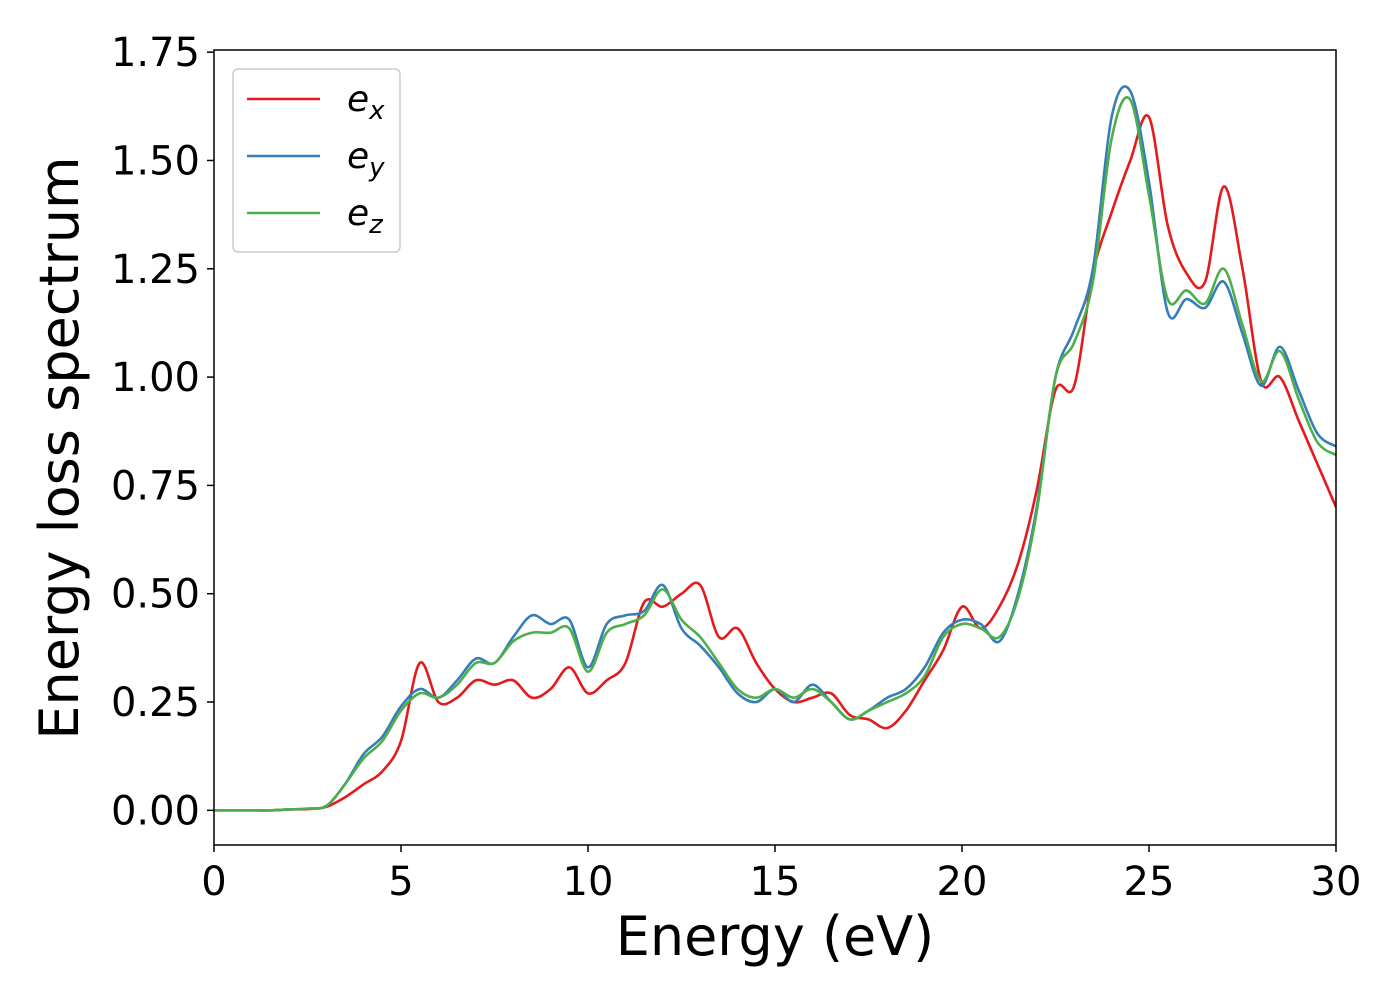  Describe the element at coordinates (155, 703) in the screenshot. I see `y-tick-label: 0.25` at that location.